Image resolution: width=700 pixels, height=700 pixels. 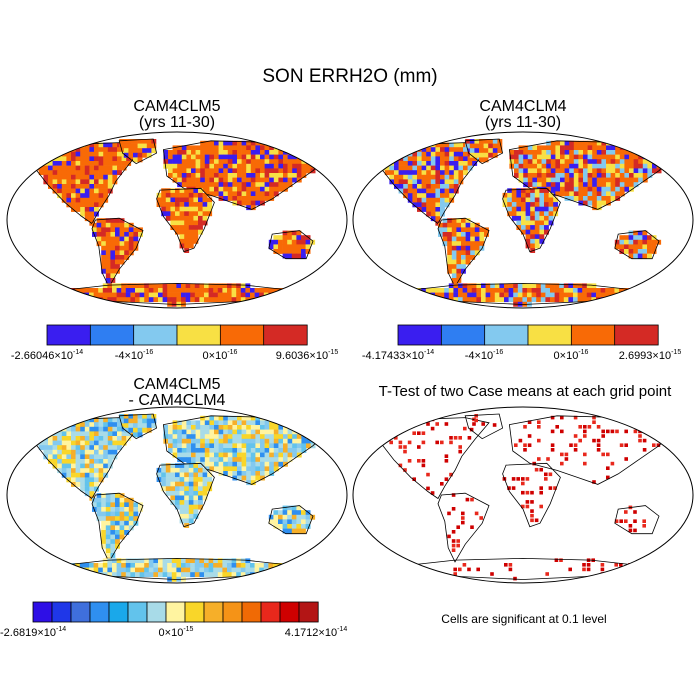 What do you see at coordinates (220, 355) in the screenshot?
I see `cb1-label-3: 0×10⁻¹⁶` at bounding box center [220, 355].